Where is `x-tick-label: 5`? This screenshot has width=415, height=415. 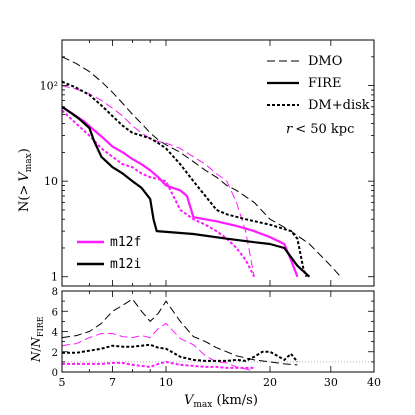
x-tick-label: 5 is located at coordinates (62, 382).